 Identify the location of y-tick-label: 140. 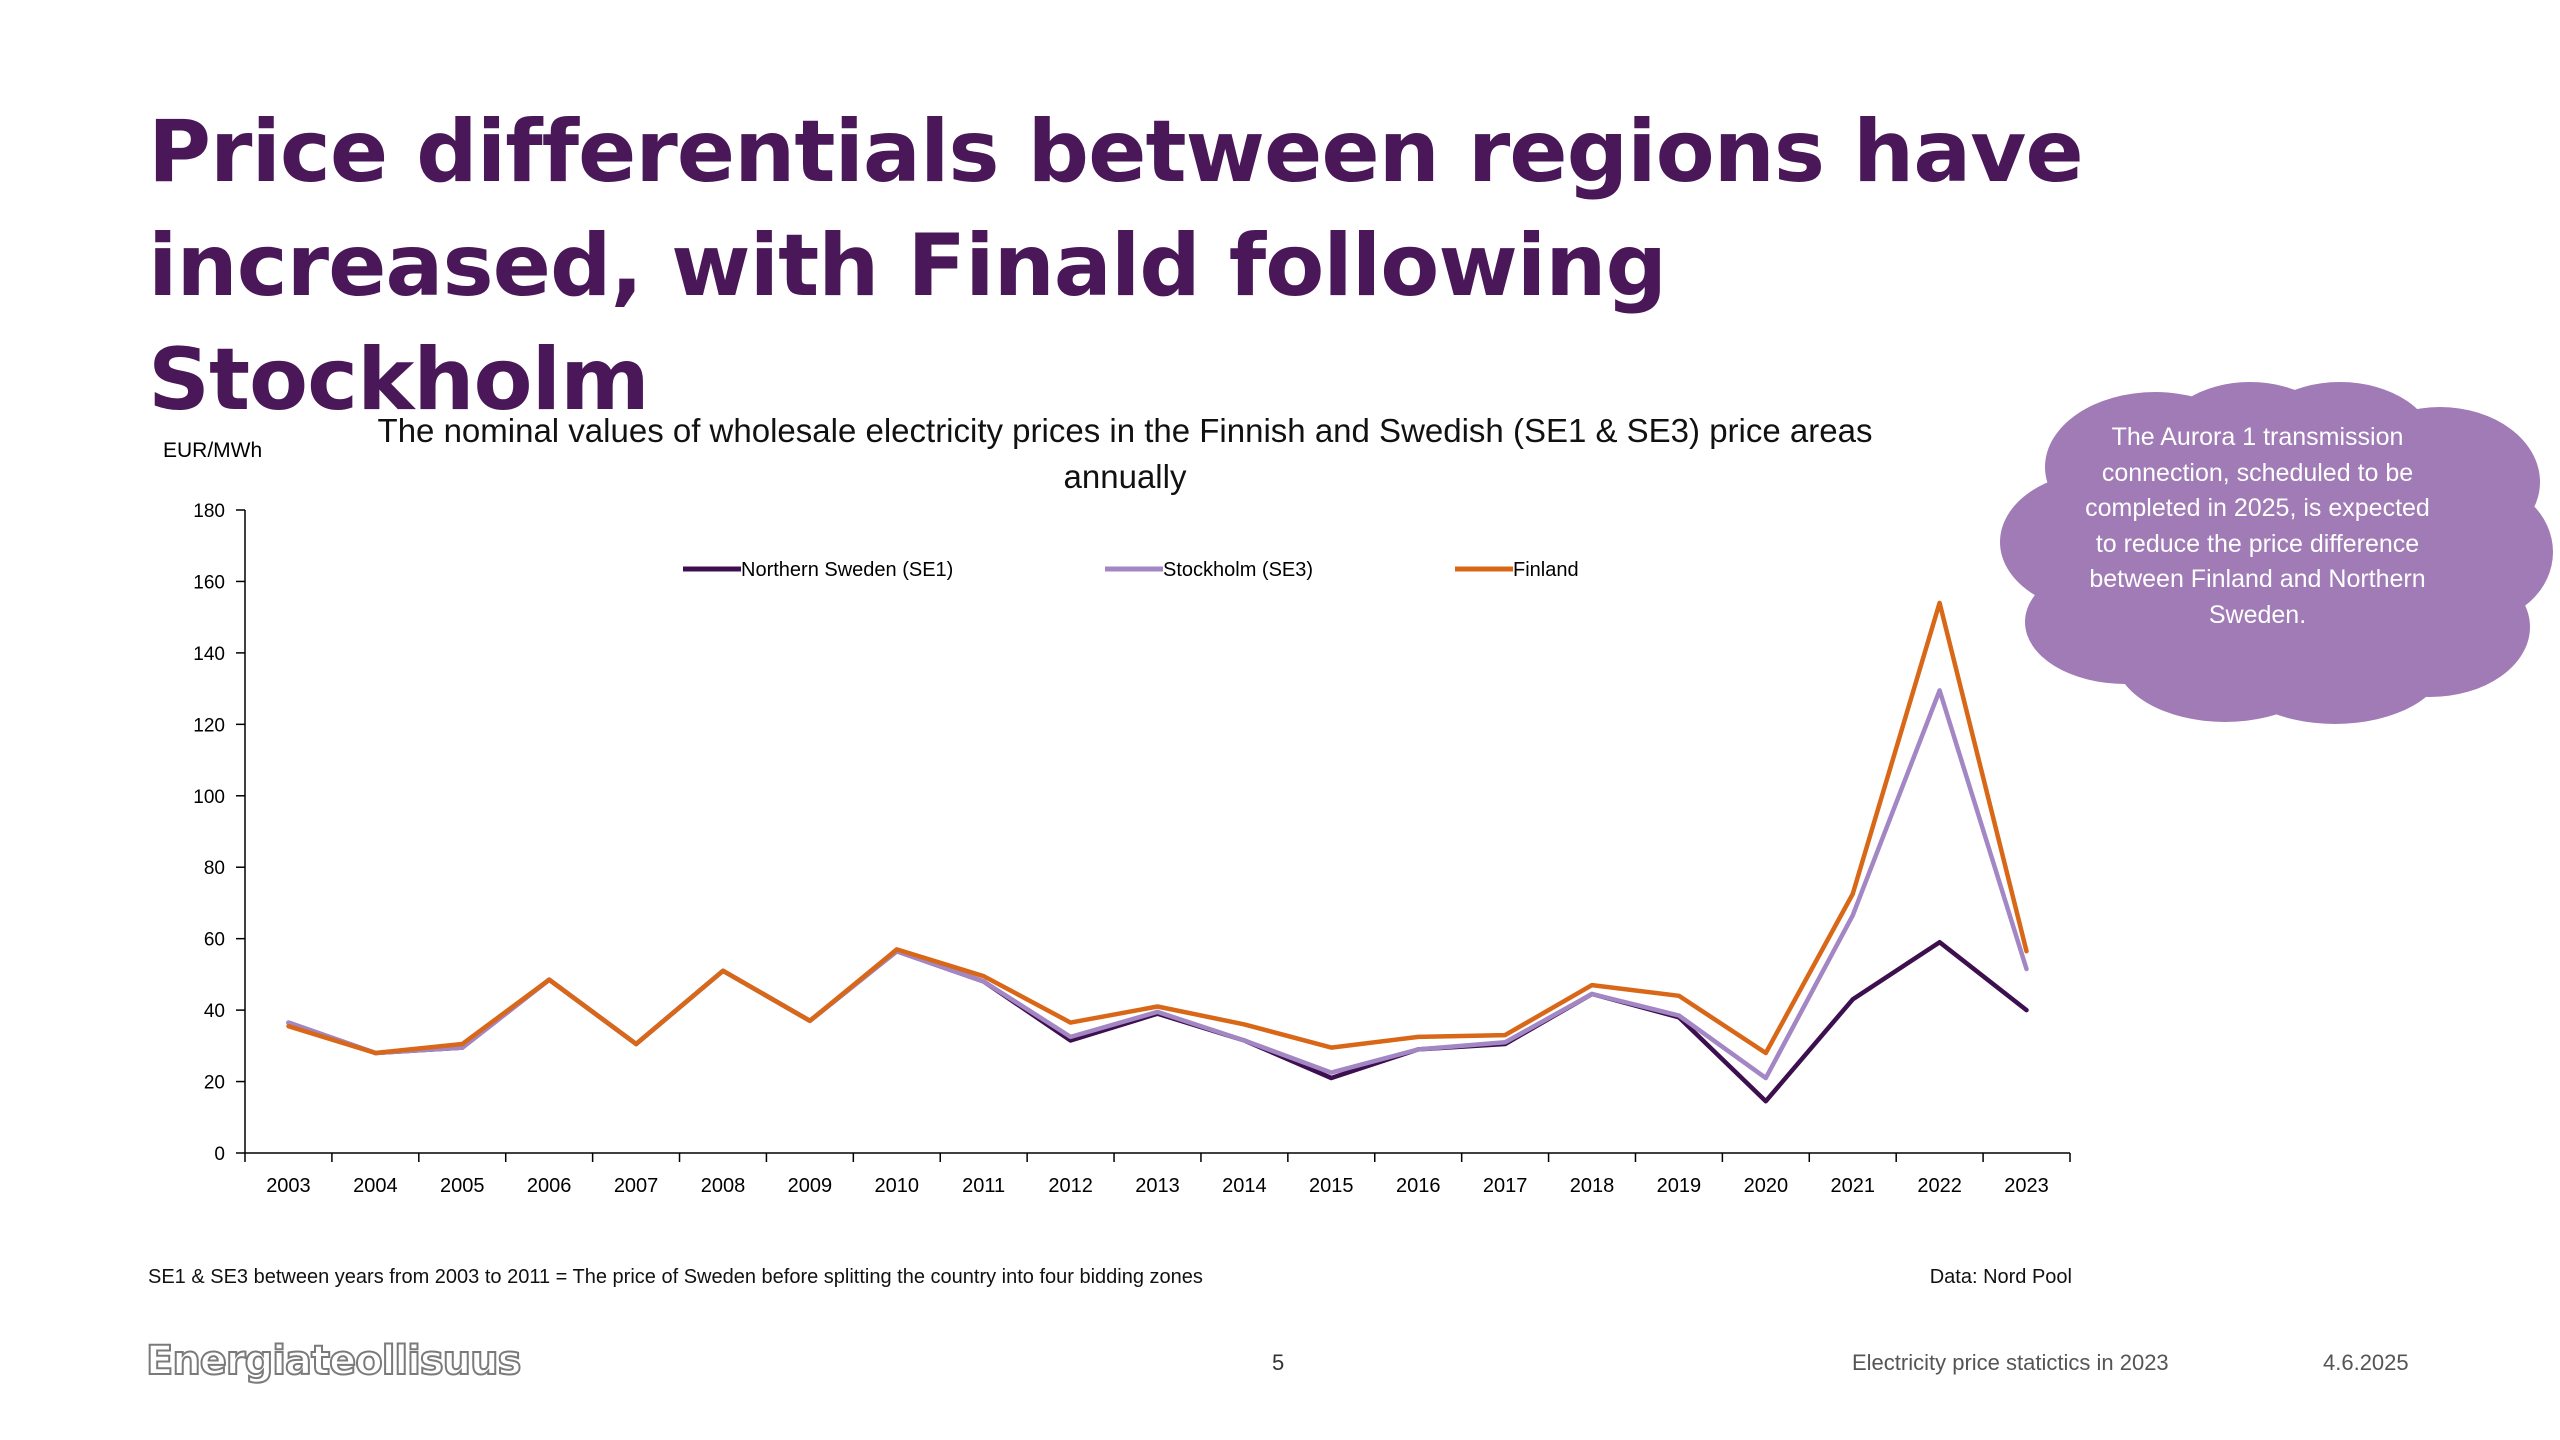
(209, 654).